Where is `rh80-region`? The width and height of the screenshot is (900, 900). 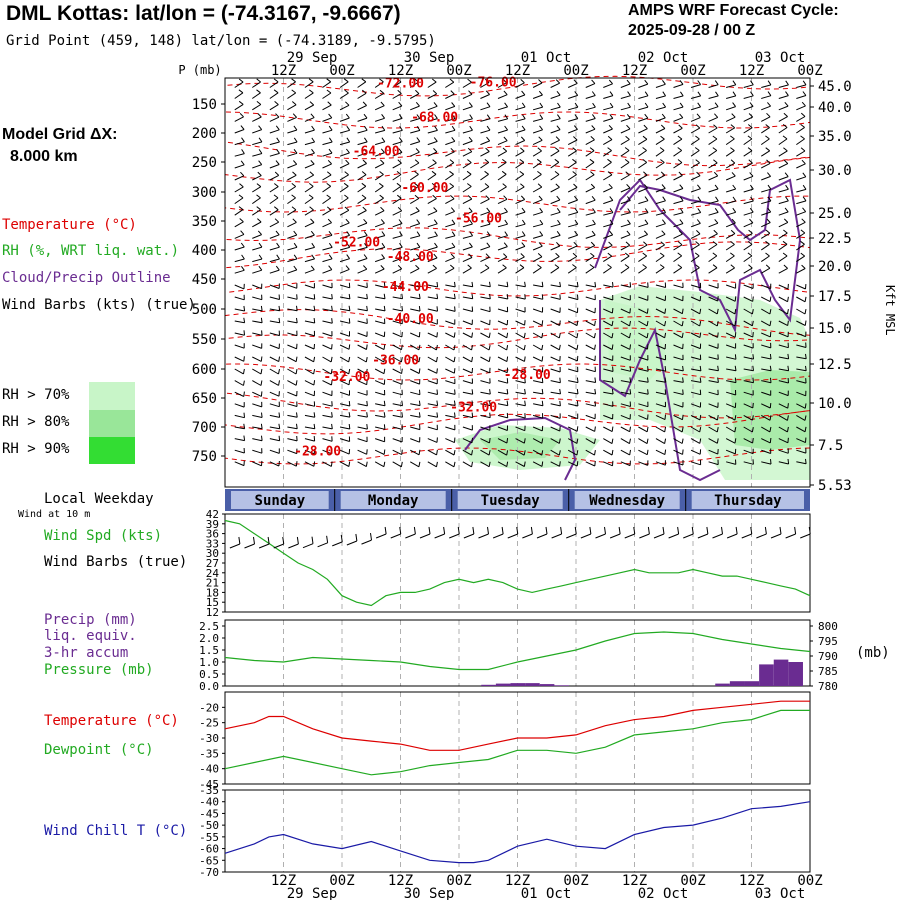 rh80-region is located at coordinates (770, 410).